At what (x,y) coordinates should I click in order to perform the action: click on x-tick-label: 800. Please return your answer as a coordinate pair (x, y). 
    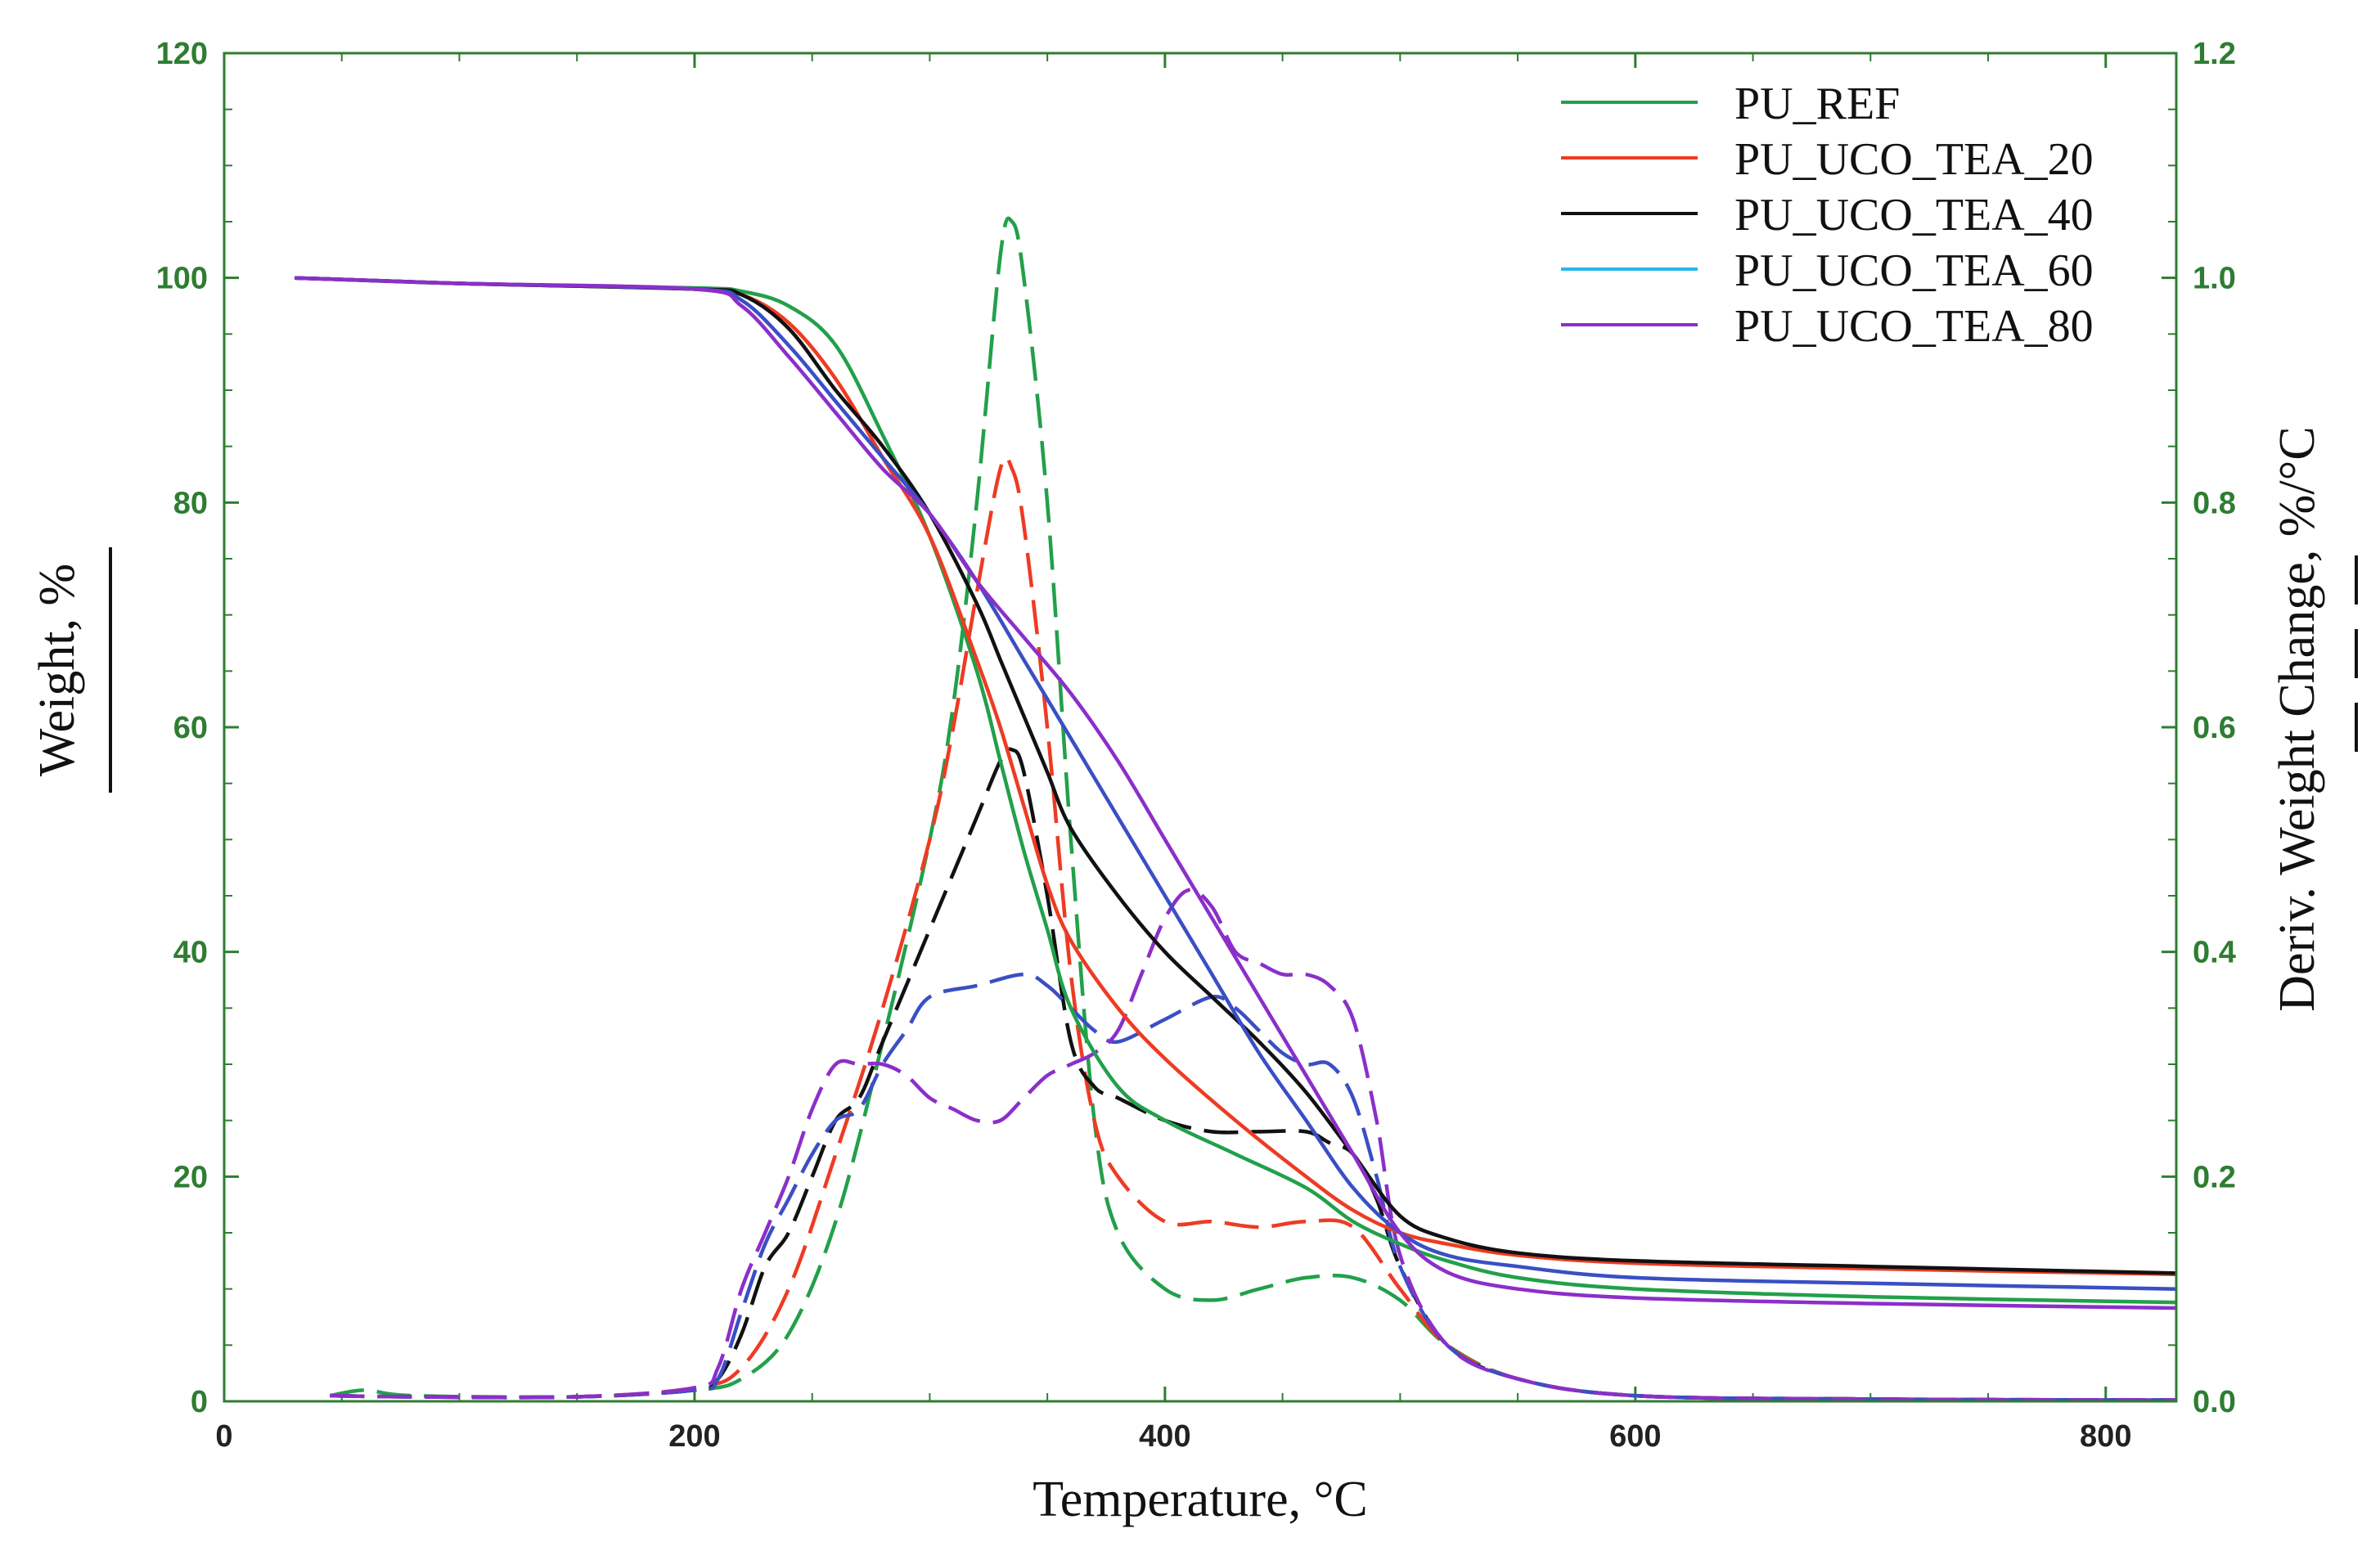
    Looking at the image, I should click on (2106, 1436).